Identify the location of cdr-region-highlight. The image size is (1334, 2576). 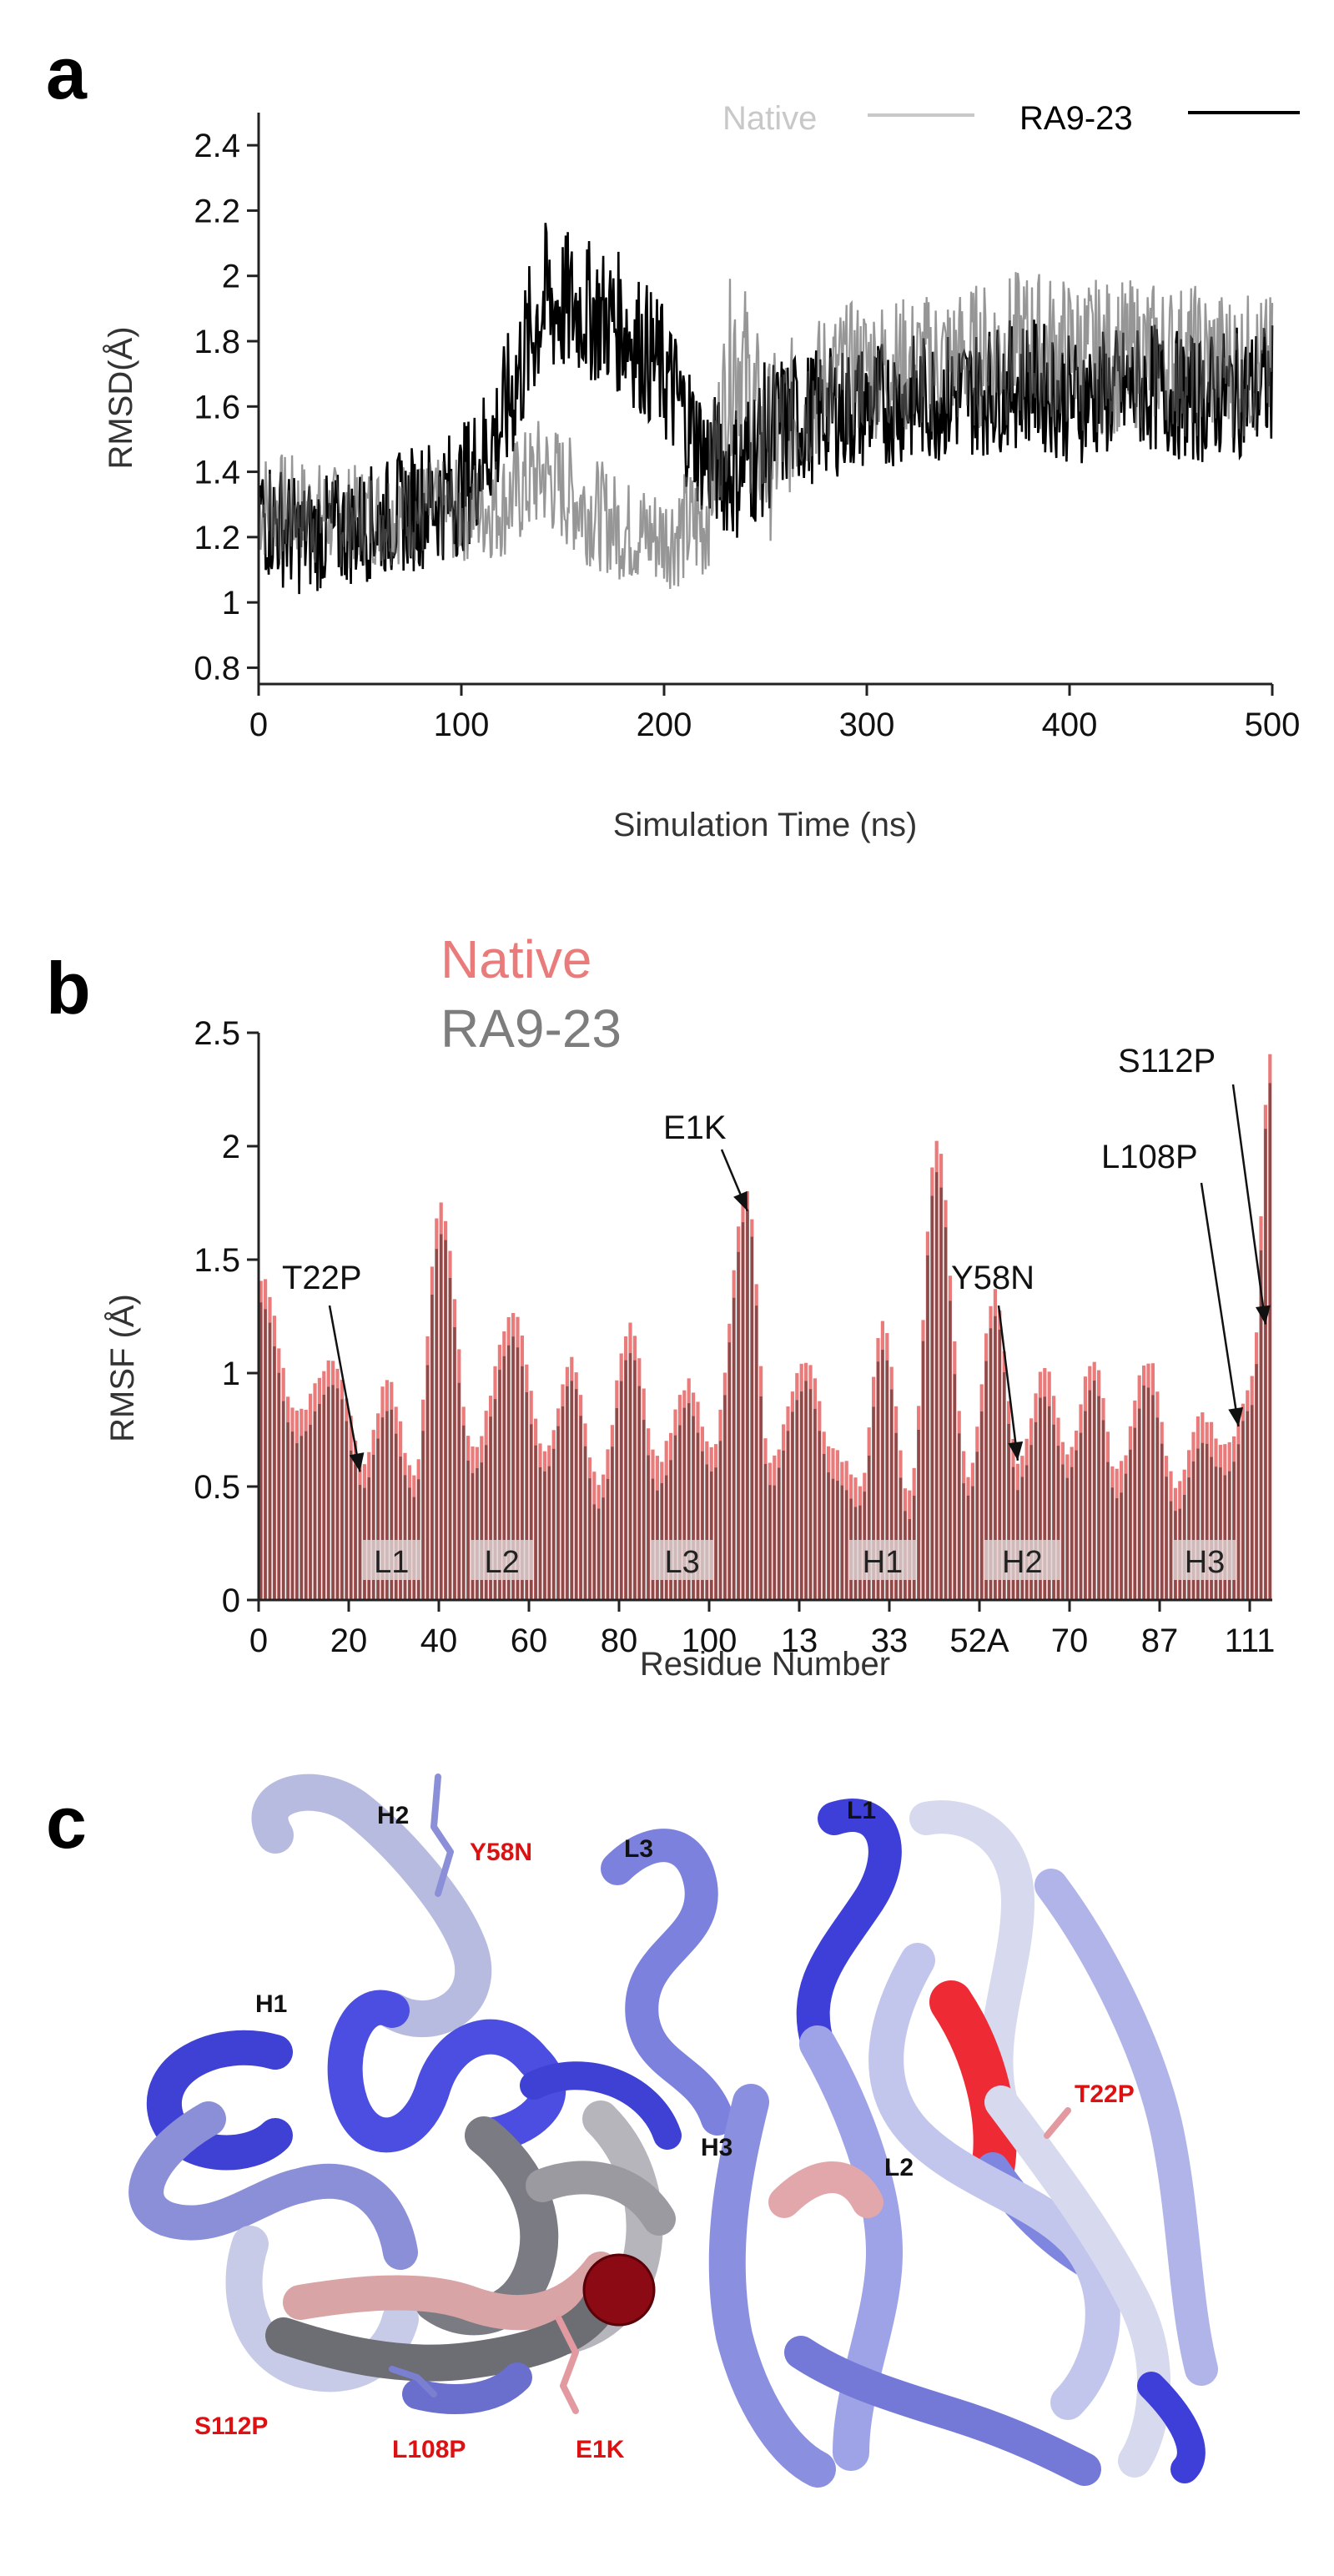
(1022, 1560).